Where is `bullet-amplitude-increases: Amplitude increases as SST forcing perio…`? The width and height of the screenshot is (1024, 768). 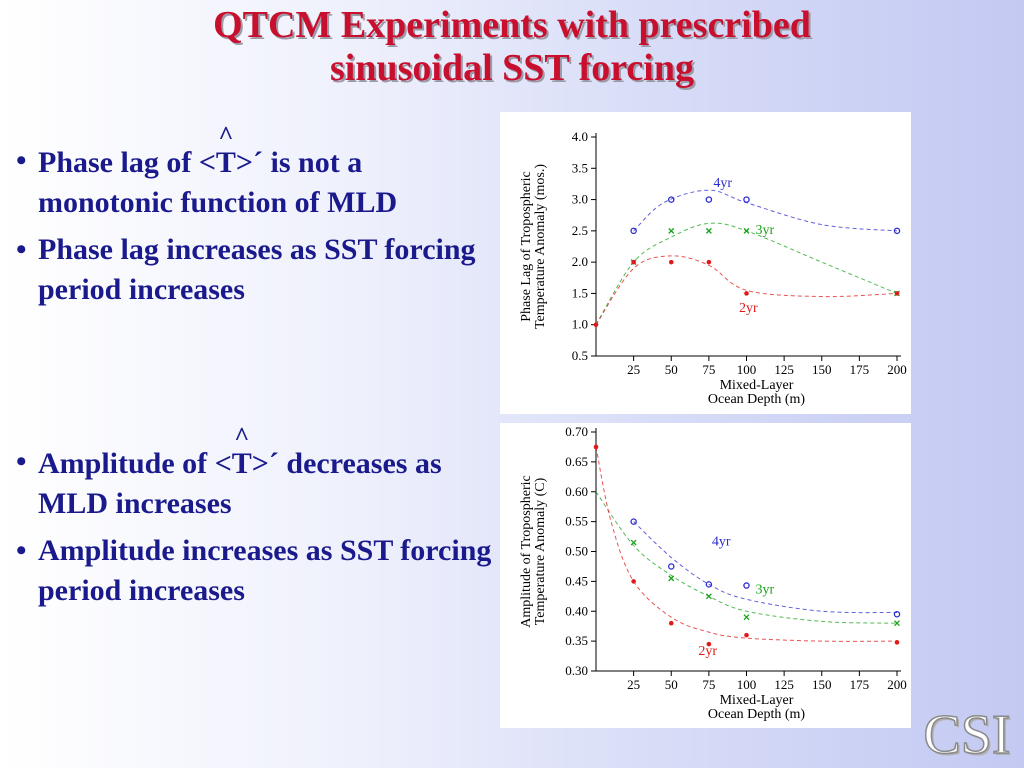 bullet-amplitude-increases: Amplitude increases as SST forcing perio… is located at coordinates (256, 571).